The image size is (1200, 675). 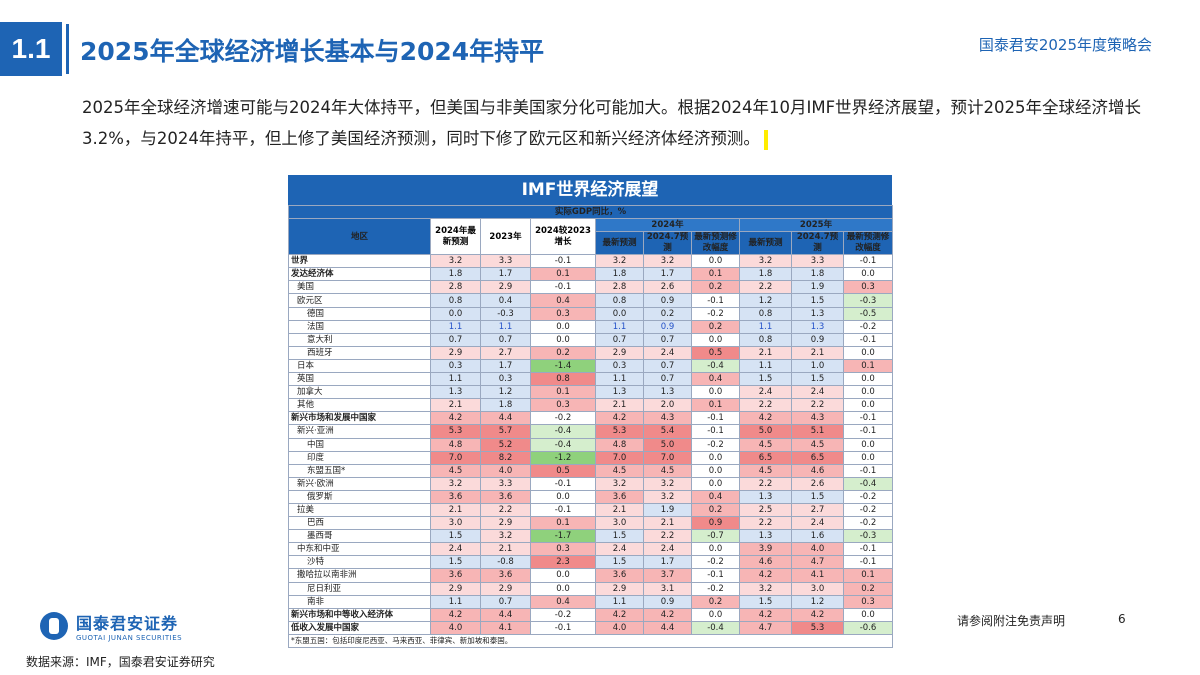 I want to click on value-cell: -0.4, so click(x=563, y=431).